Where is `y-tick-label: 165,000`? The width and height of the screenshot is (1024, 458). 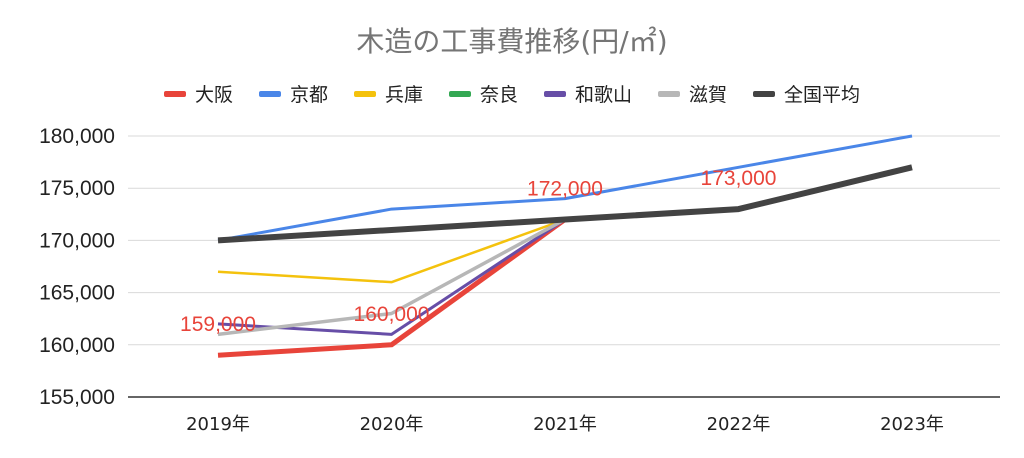 y-tick-label: 165,000 is located at coordinates (77, 293).